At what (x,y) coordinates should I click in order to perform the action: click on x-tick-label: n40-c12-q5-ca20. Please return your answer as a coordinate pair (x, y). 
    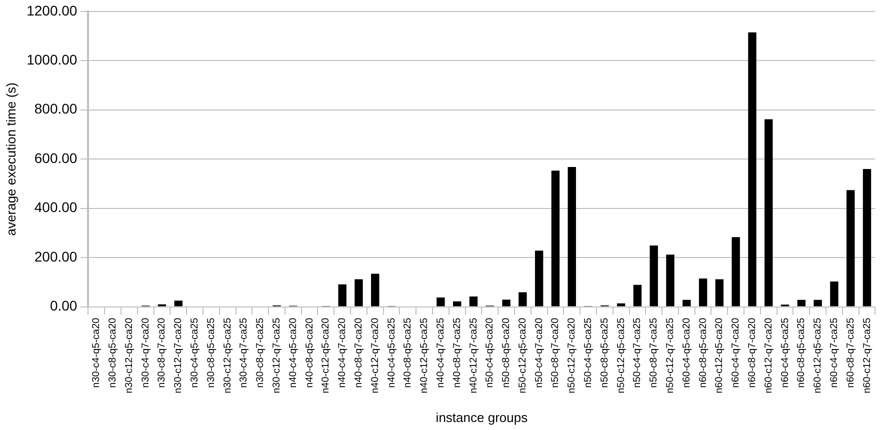
    Looking at the image, I should click on (326, 355).